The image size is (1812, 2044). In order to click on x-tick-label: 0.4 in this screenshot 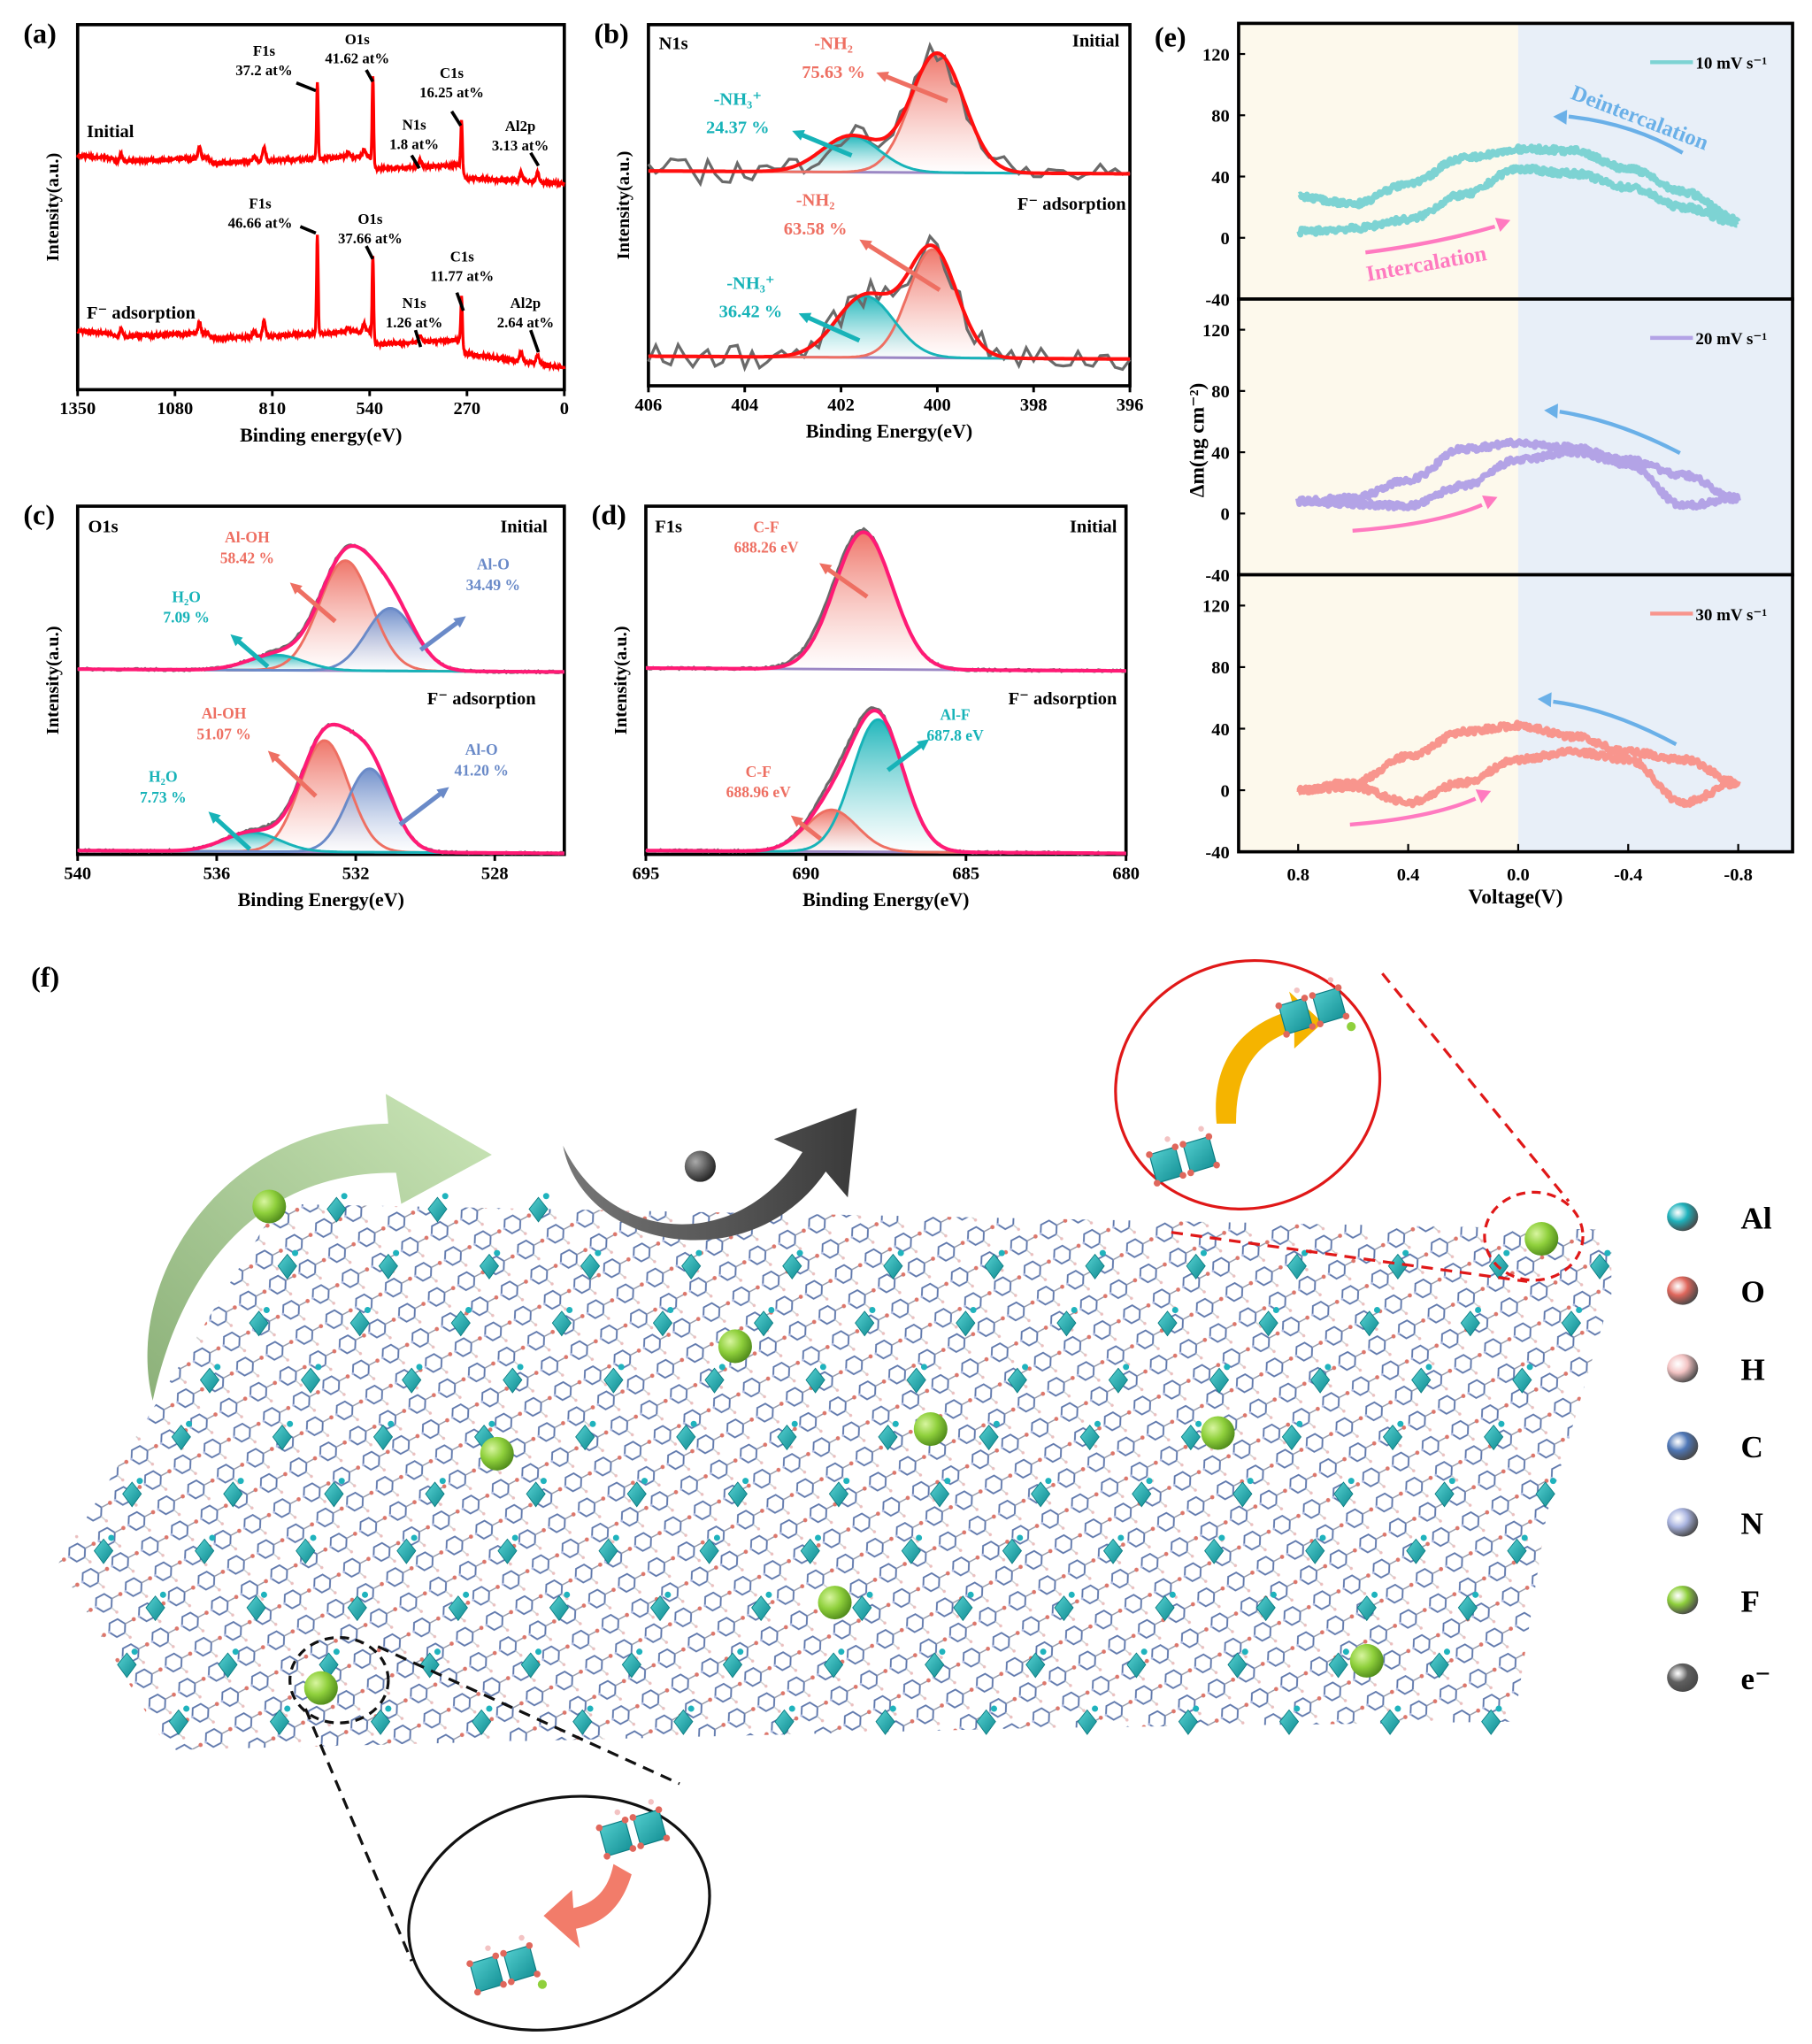, I will do `click(1408, 875)`.